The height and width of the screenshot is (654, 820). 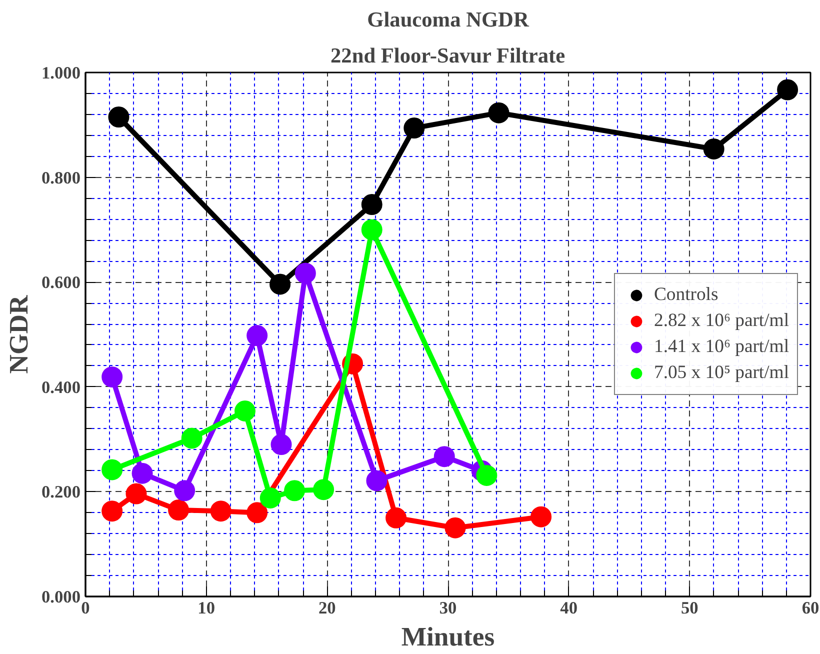 I want to click on x-tick-label: 0, so click(x=85, y=608).